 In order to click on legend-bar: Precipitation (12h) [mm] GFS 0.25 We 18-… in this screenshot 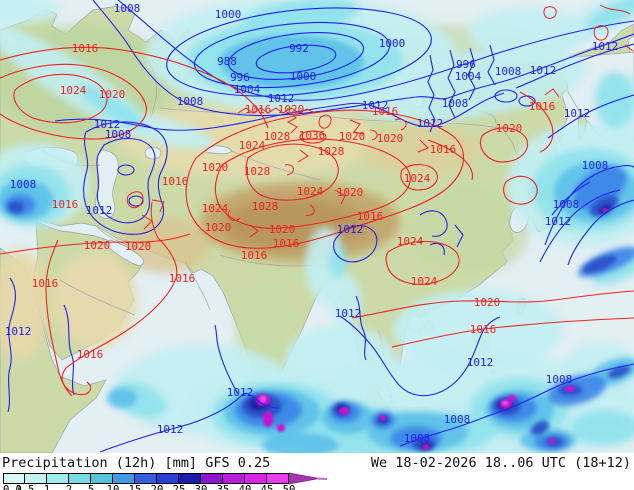, I will do `click(317, 471)`.